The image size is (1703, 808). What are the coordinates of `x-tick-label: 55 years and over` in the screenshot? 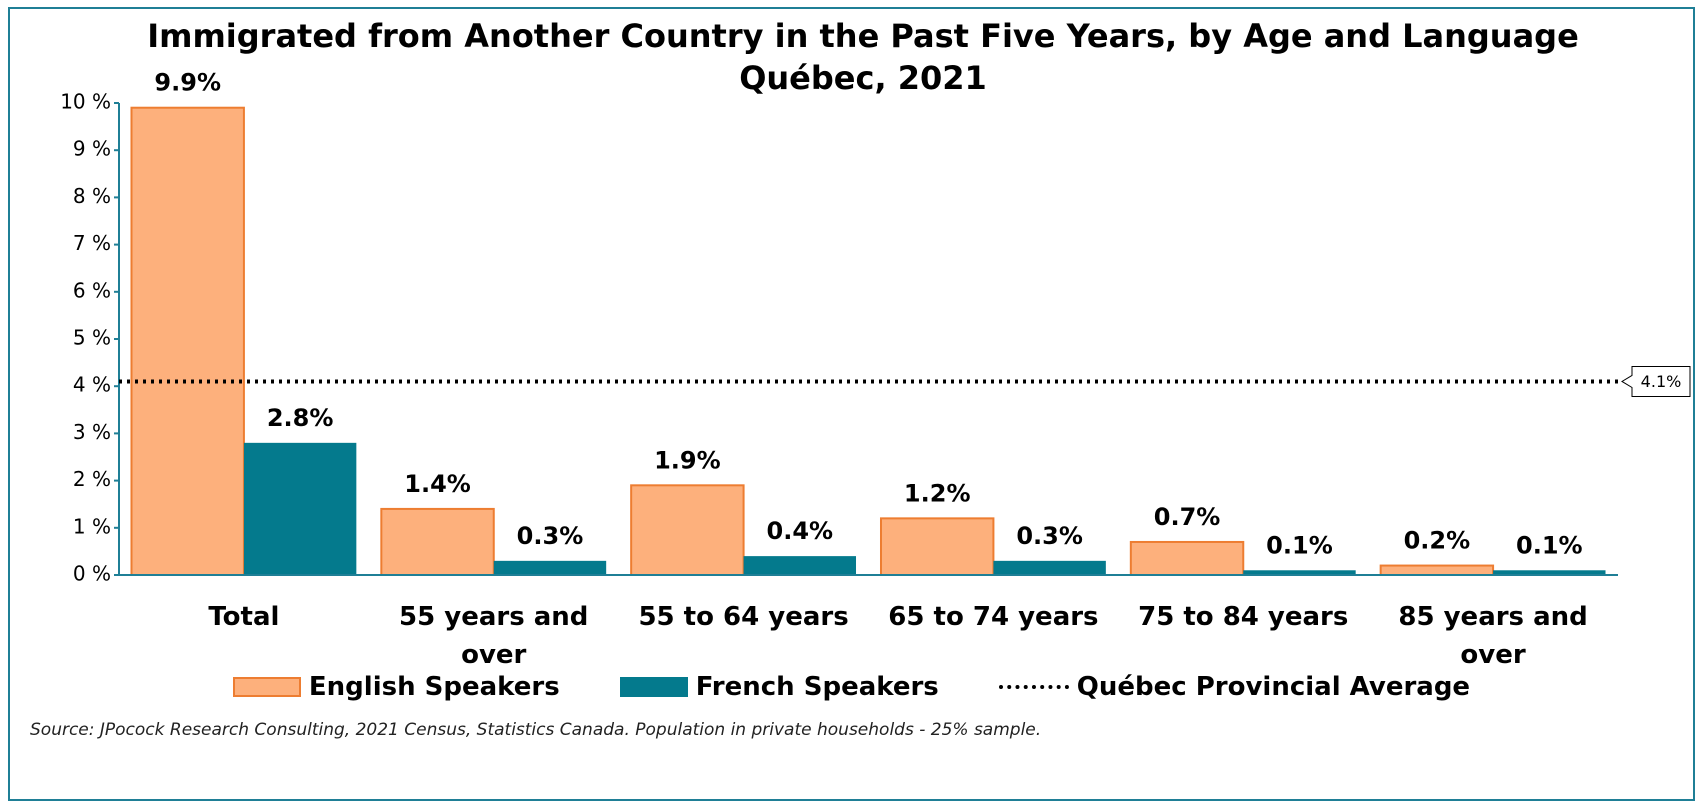 It's located at (494, 636).